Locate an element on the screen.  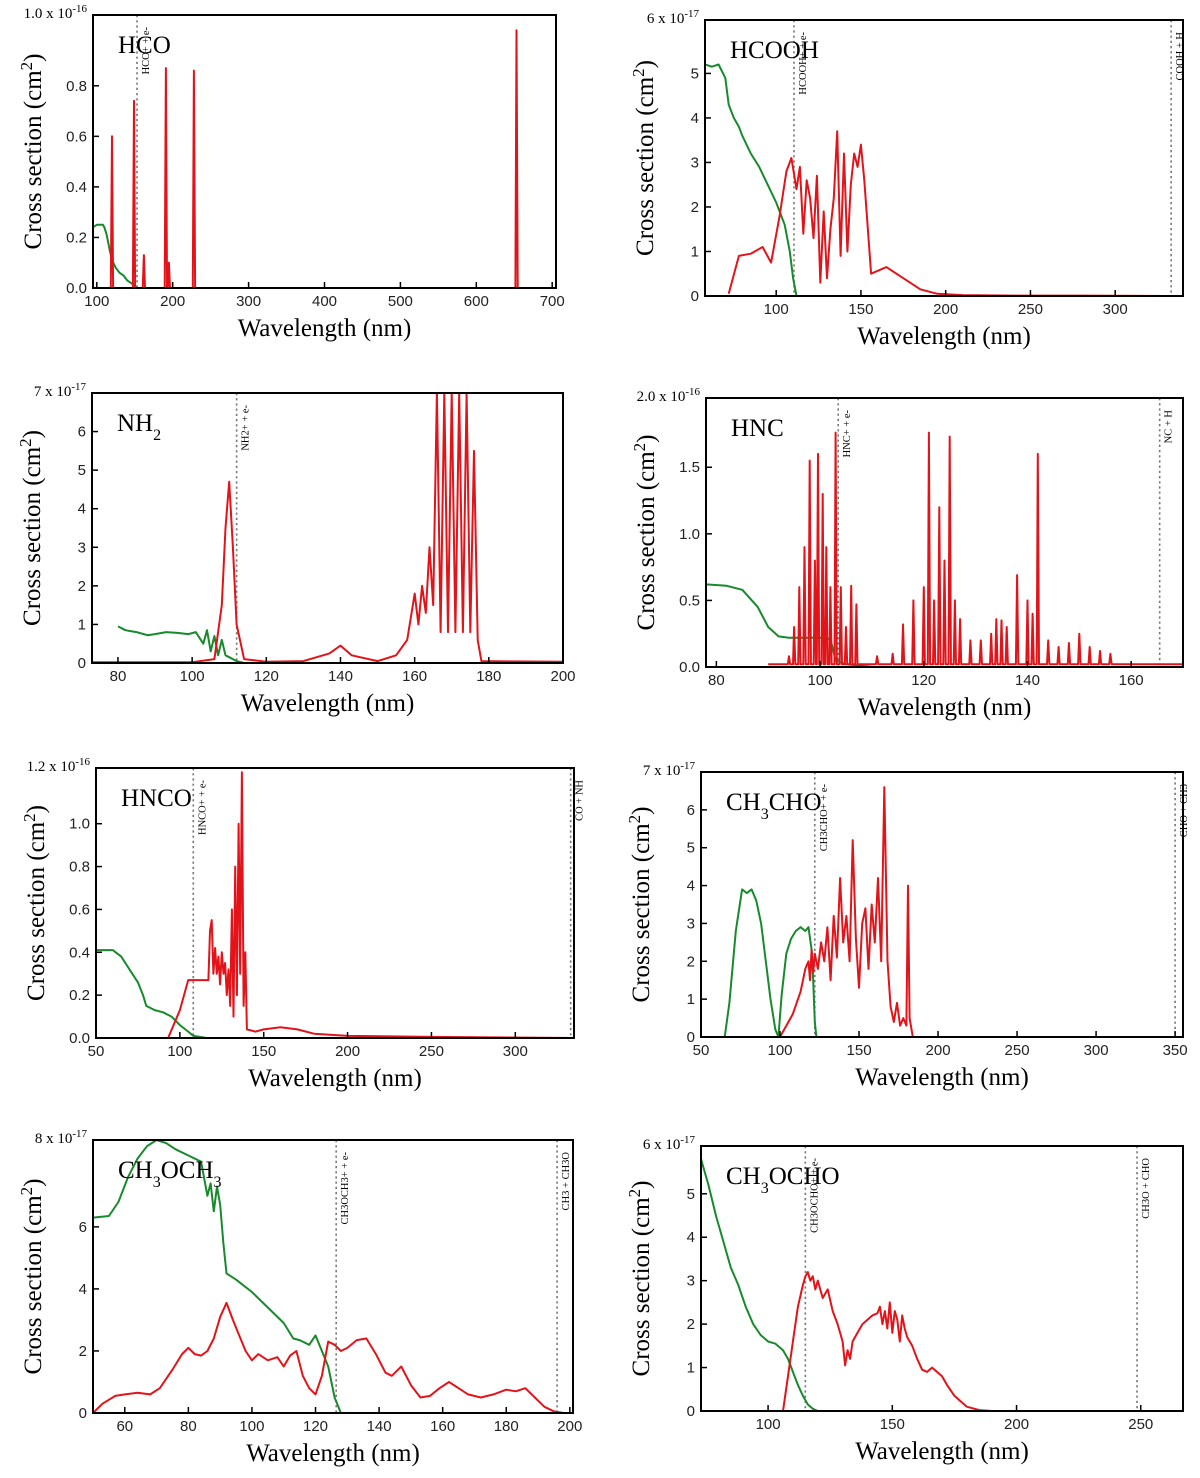
molecule-label: CH3OCHO is located at coordinates (783, 1180).